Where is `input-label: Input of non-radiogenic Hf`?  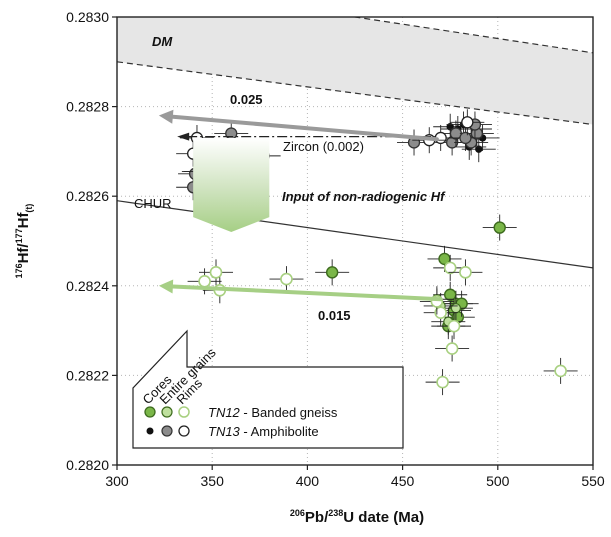
input-label: Input of non-radiogenic Hf is located at coordinates (364, 196).